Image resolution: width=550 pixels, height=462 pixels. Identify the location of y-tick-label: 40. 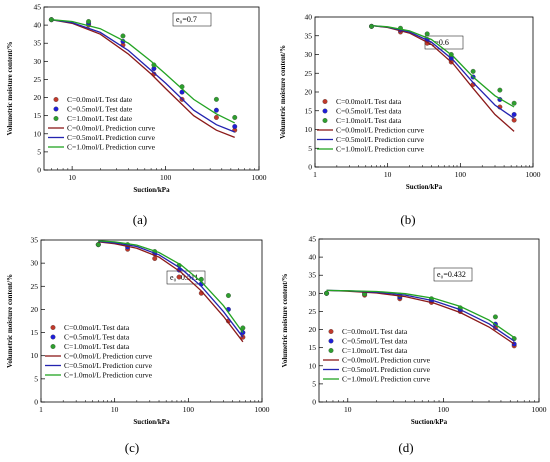
(309, 17).